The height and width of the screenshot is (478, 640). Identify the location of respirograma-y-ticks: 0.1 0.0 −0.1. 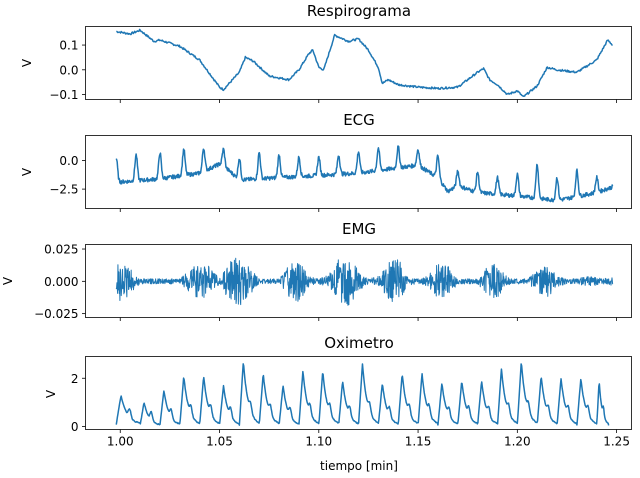
(67, 70).